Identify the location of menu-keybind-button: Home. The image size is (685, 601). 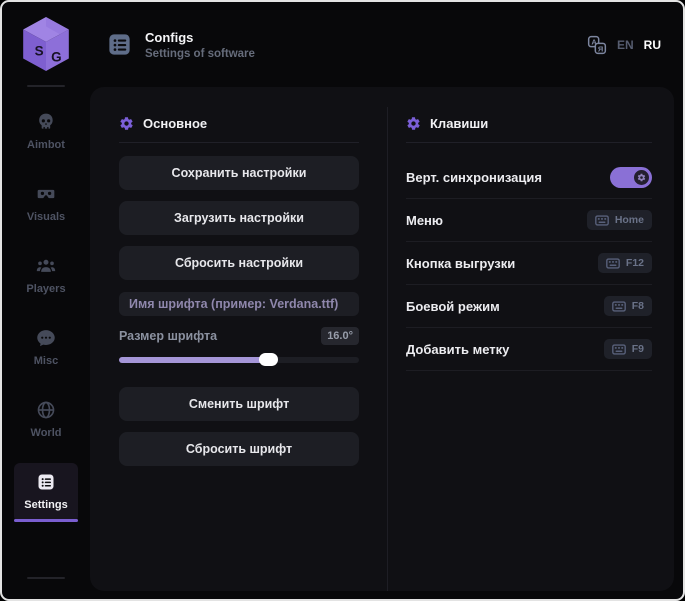
(619, 220).